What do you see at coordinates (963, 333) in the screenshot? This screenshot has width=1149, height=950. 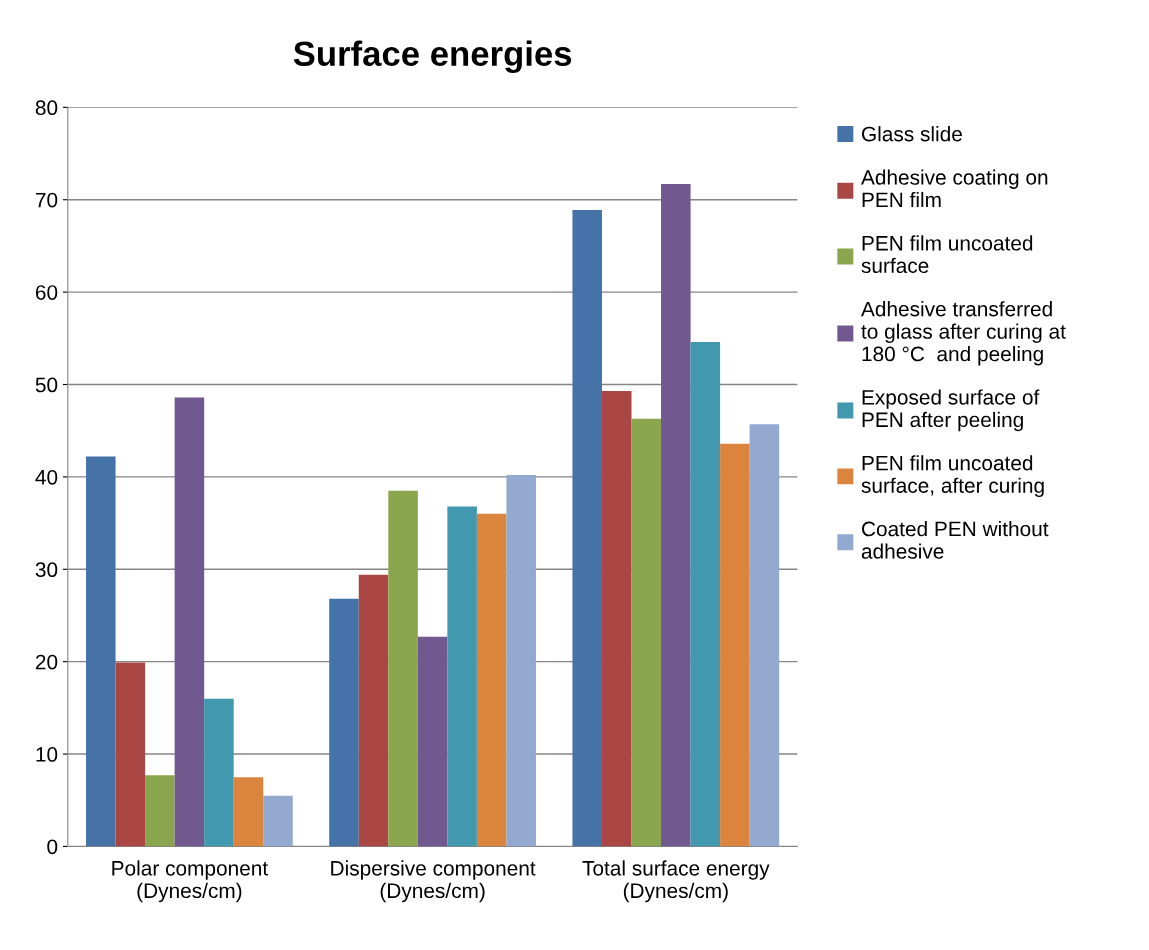 I see `legend-label: Adhesive transferred to glass after curing at 180 °C and peeling` at bounding box center [963, 333].